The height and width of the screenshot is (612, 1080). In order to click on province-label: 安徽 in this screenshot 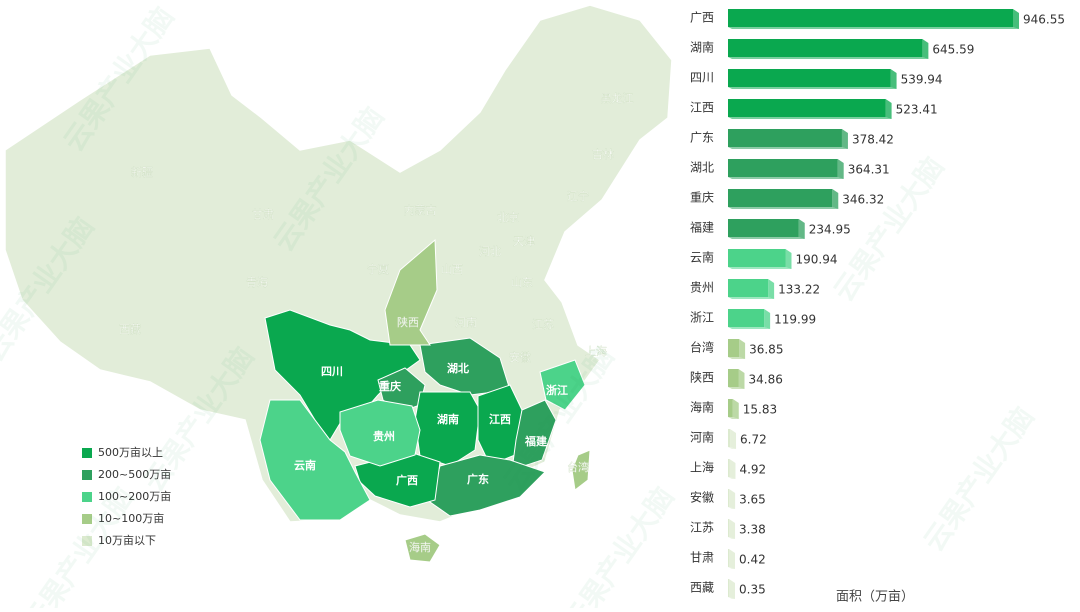, I will do `click(520, 357)`.